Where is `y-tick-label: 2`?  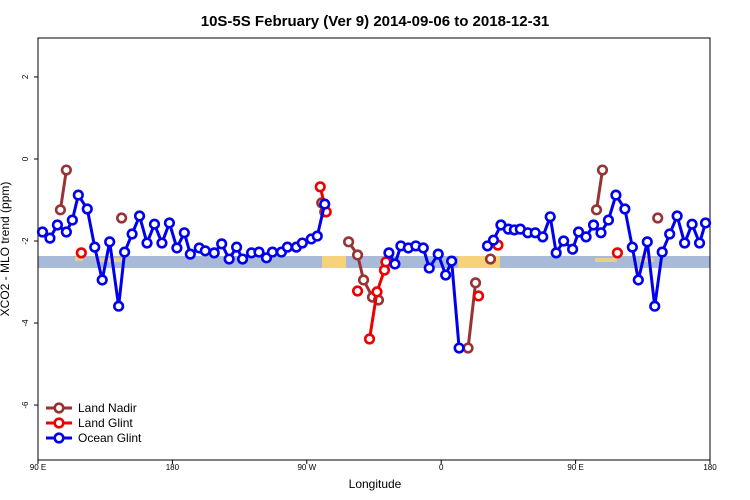
y-tick-label: 2 is located at coordinates (25, 76).